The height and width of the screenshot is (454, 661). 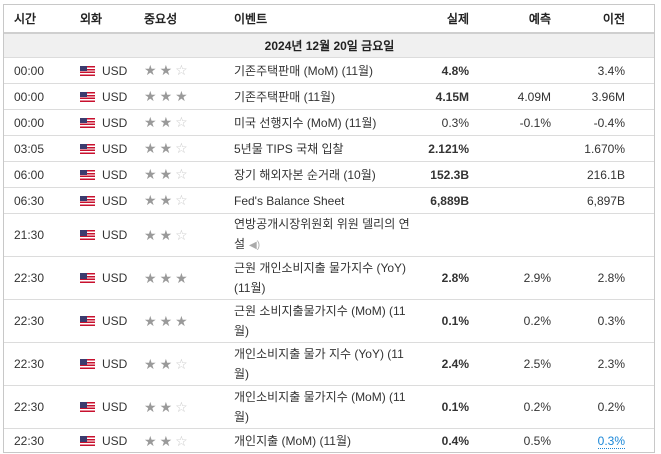 What do you see at coordinates (510, 122) in the screenshot?
I see `event-forecast: -0.1%` at bounding box center [510, 122].